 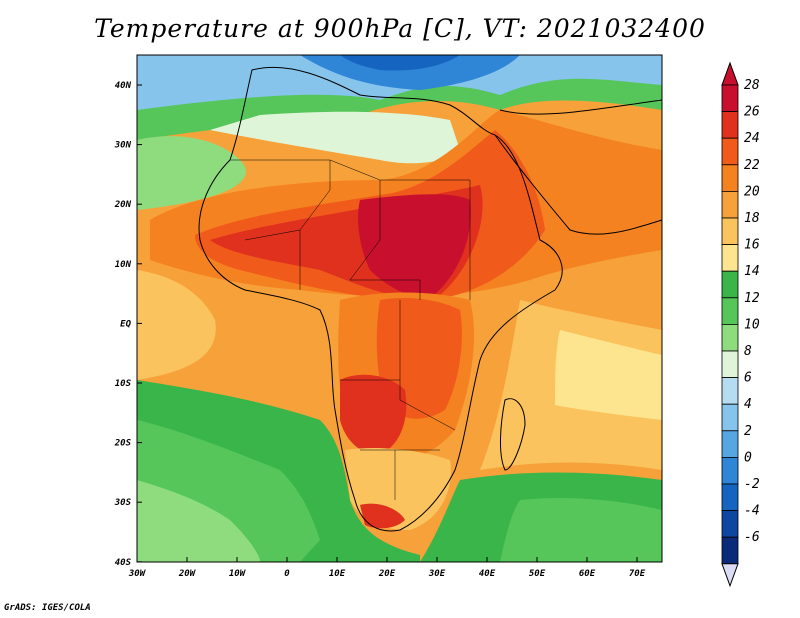 I want to click on colorbar-label: 6, so click(x=748, y=378).